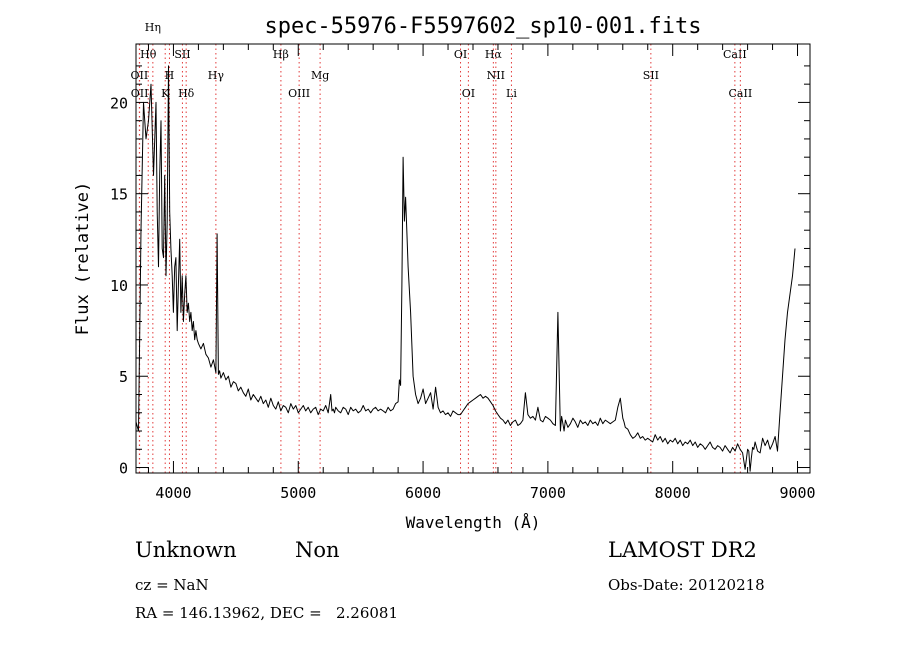 The image size is (900, 650). I want to click on line-label-18: CaII, so click(735, 54).